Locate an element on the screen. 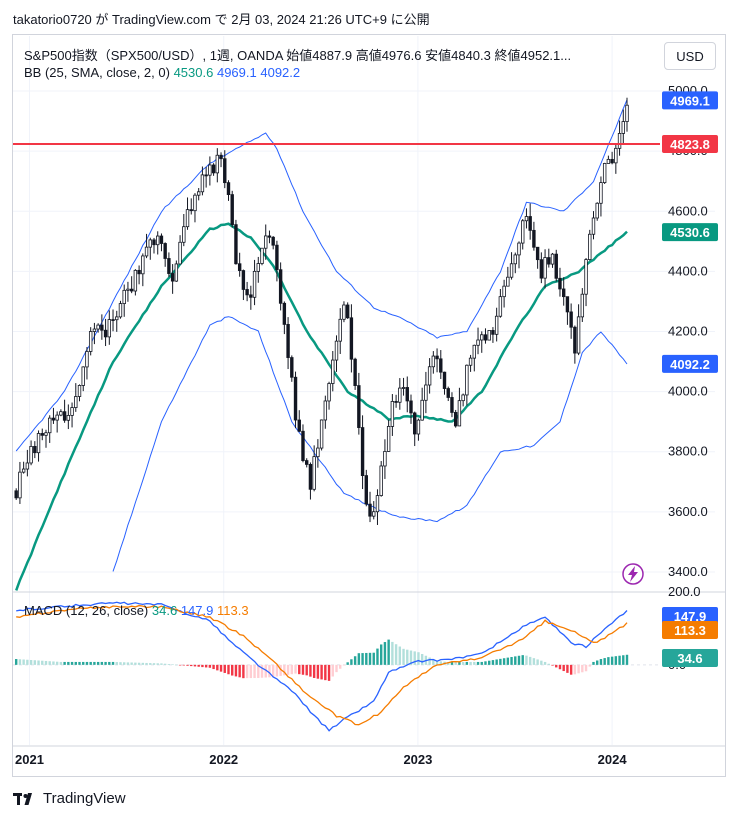 Image resolution: width=739 pixels, height=821 pixels. footer-brand: TradingView is located at coordinates (69, 798).